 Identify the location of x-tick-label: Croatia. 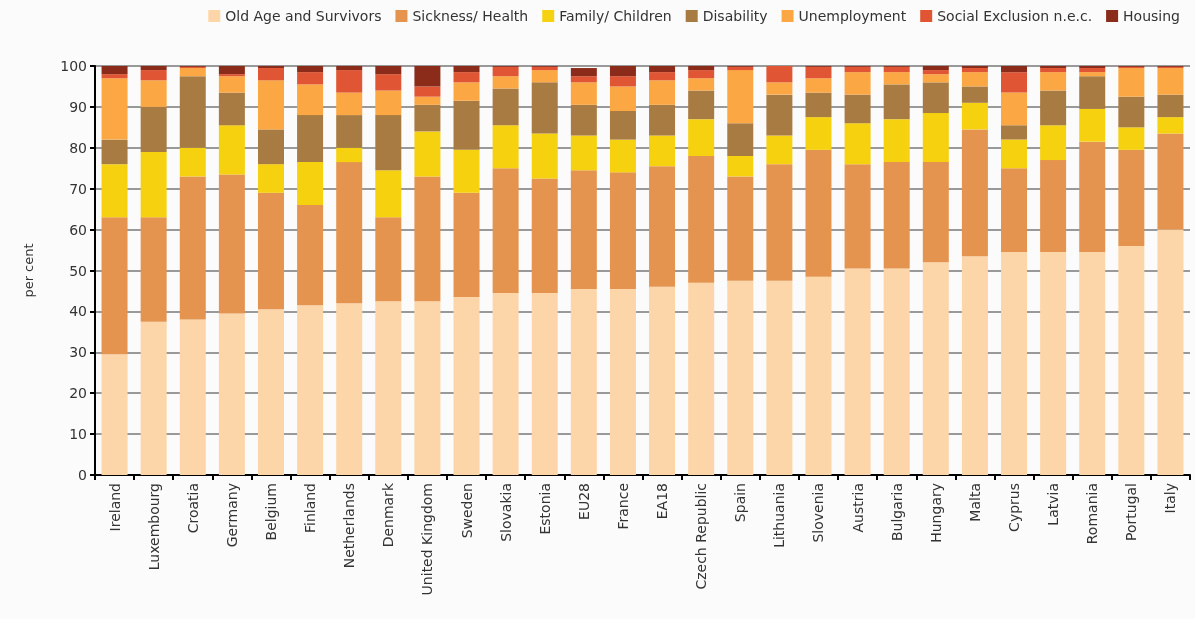
(192, 508).